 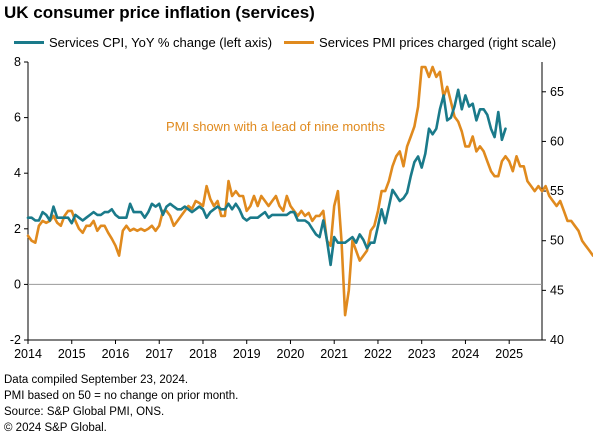 I want to click on x-tick-label: 2017, so click(x=159, y=354).